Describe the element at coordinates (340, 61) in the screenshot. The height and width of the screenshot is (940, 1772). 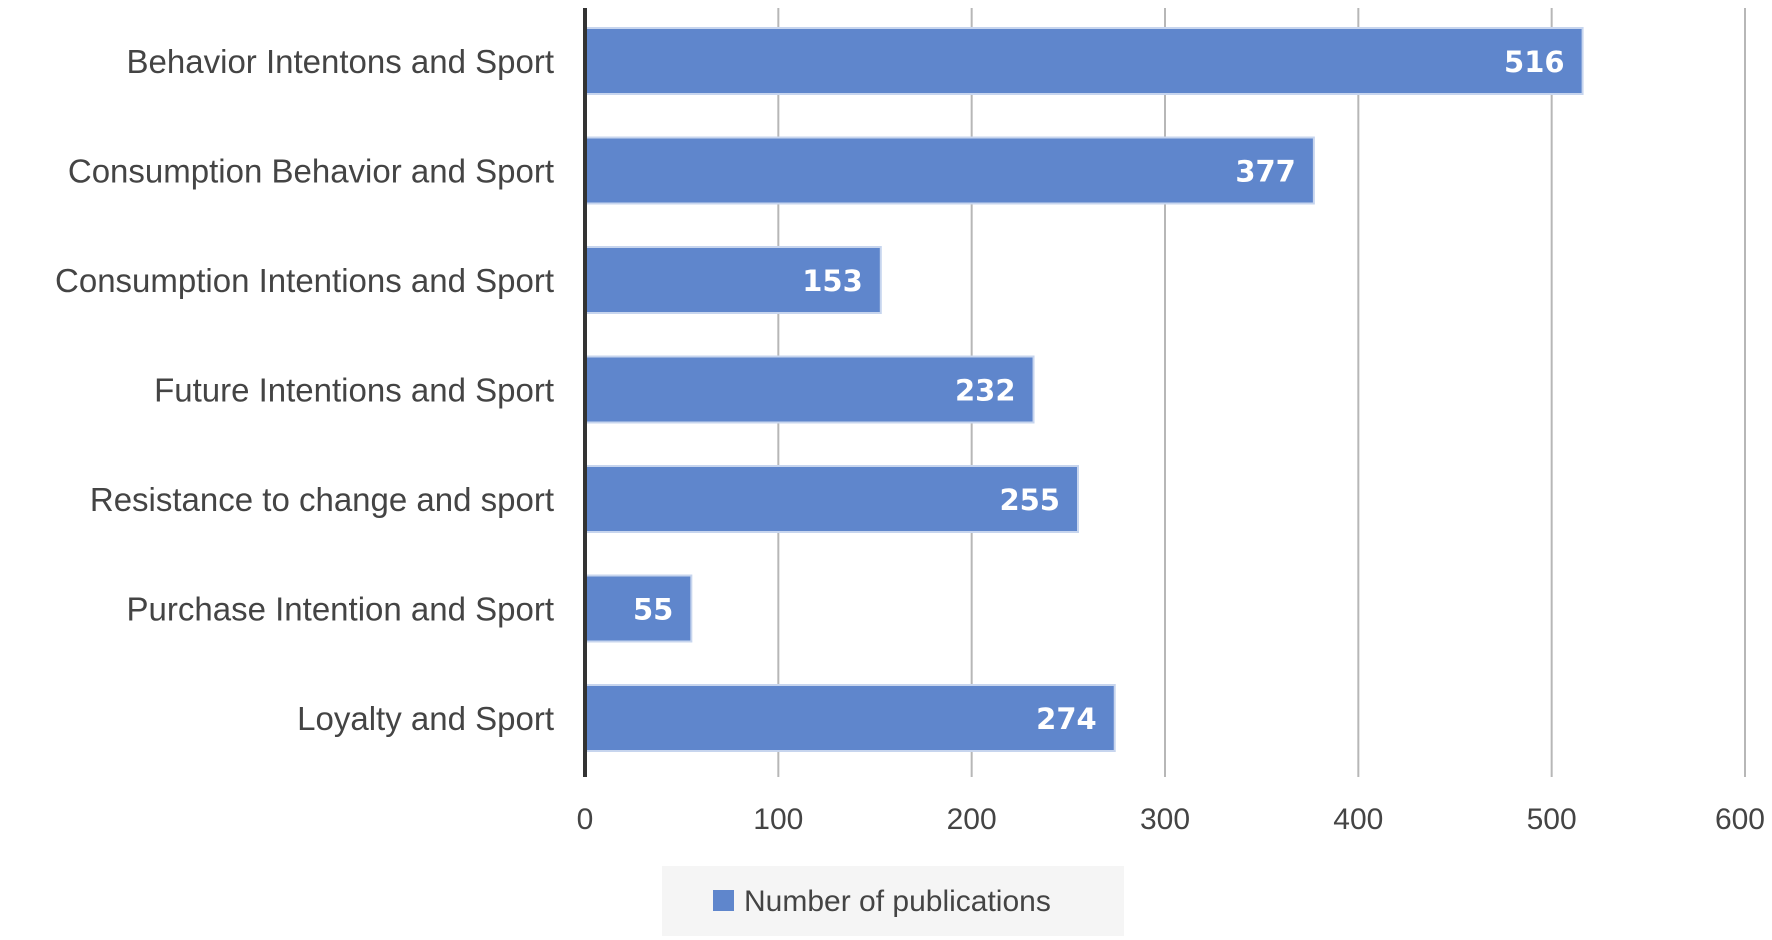
I see `category-label: Behavior Intentons and Sport` at that location.